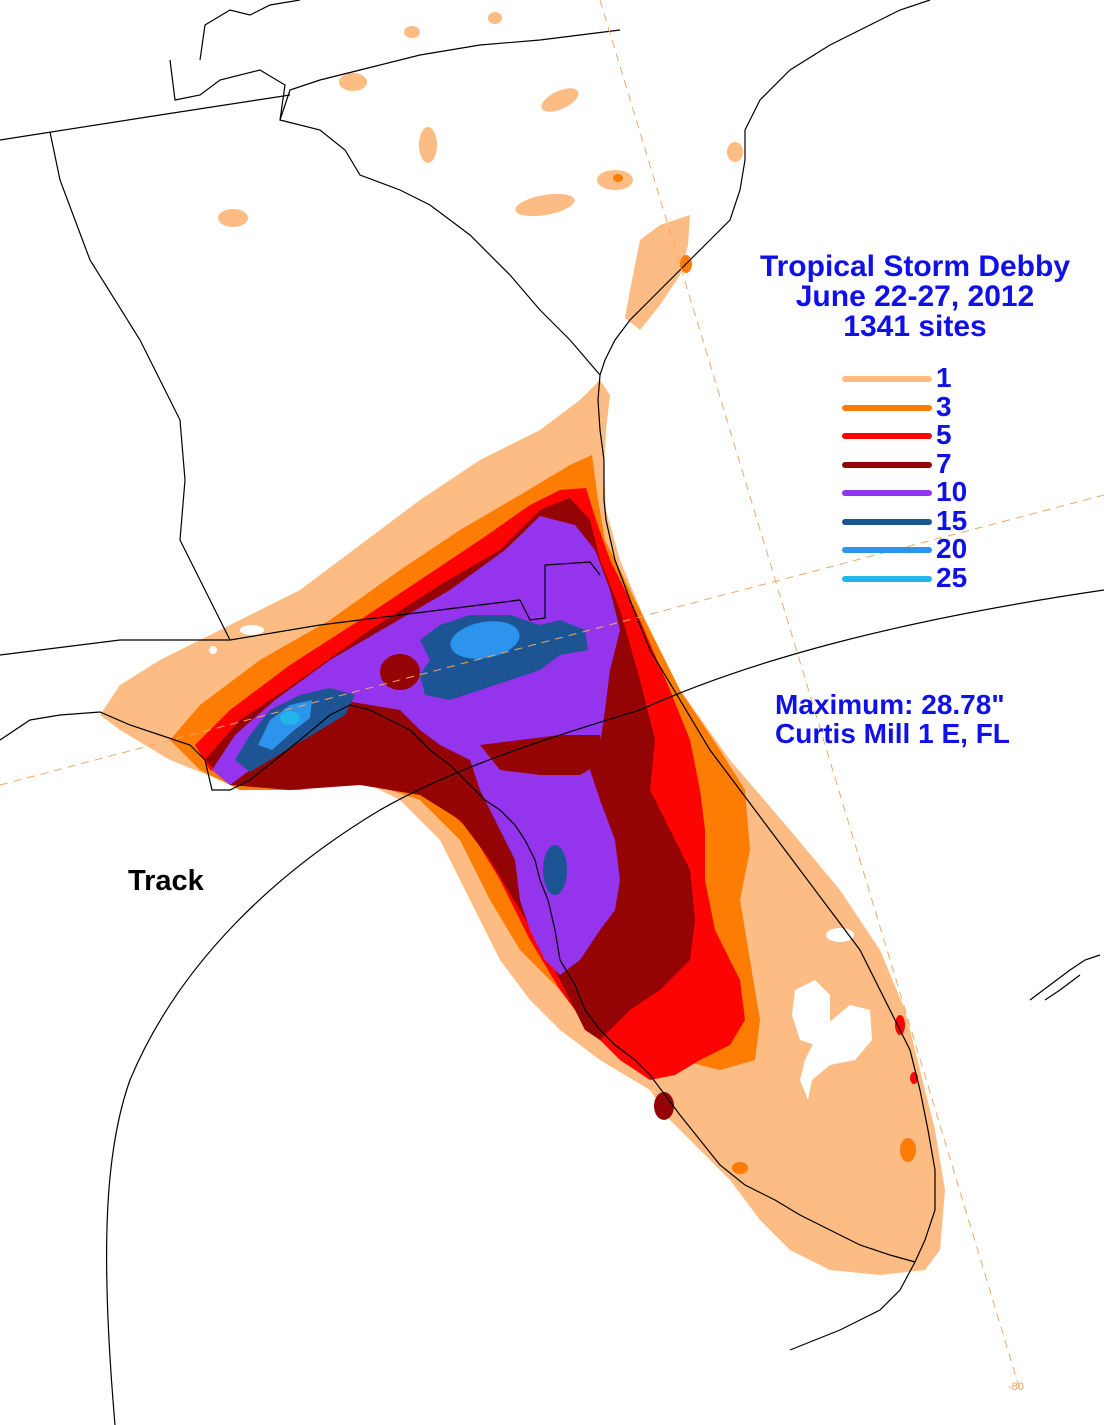 The width and height of the screenshot is (1104, 1425). Describe the element at coordinates (952, 520) in the screenshot. I see `legend-value: 15` at that location.